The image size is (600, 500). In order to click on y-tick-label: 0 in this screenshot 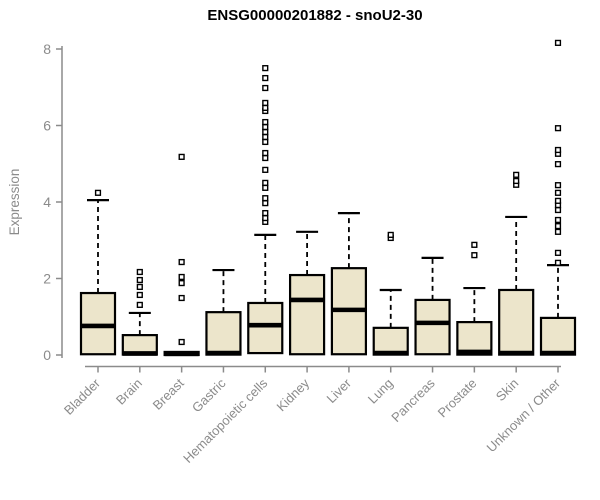, I will do `click(47, 355)`.